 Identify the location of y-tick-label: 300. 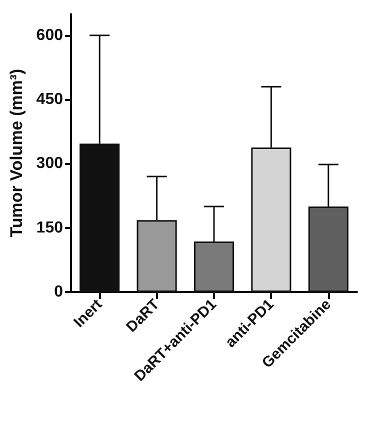
(50, 163).